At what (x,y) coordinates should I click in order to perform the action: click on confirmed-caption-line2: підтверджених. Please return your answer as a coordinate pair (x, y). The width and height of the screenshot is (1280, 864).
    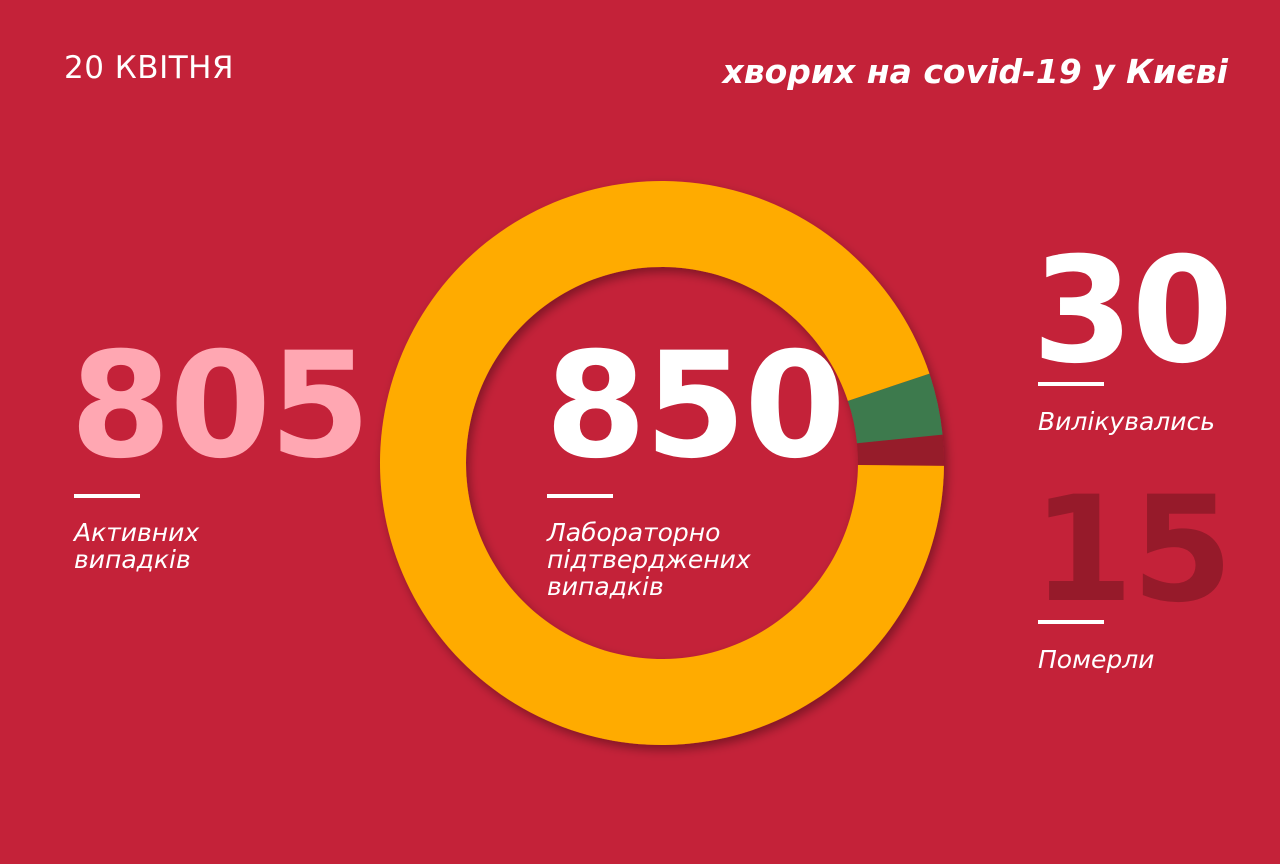
    Looking at the image, I should click on (649, 559).